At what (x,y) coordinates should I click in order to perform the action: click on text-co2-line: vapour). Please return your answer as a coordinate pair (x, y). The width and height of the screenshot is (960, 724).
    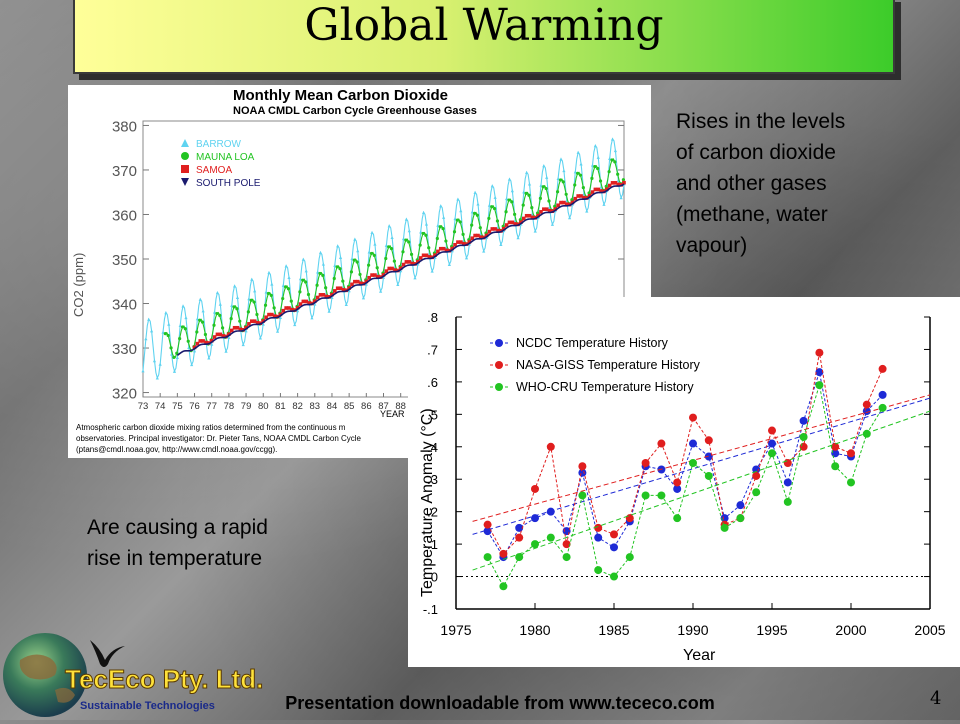
    Looking at the image, I should click on (712, 245).